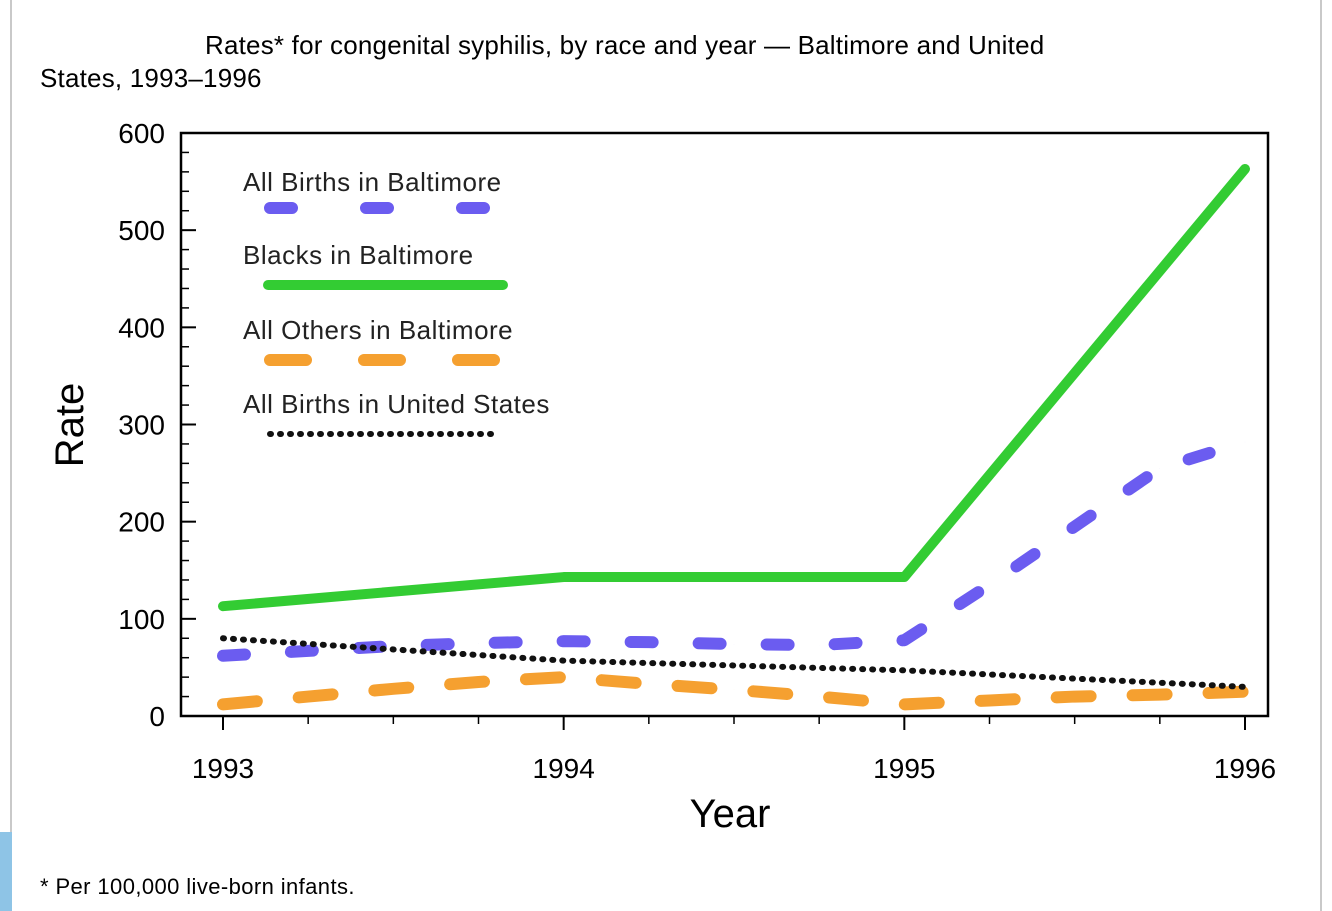 The width and height of the screenshot is (1332, 911). I want to click on y-axis: 0 100 200 300 400 500 600, so click(157, 425).